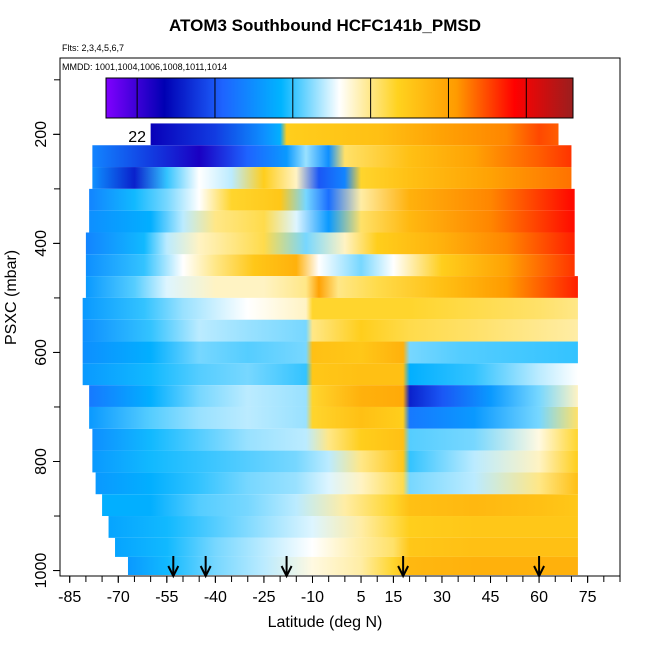 This screenshot has width=650, height=650. What do you see at coordinates (442, 597) in the screenshot?
I see `x-tick-label: 30` at bounding box center [442, 597].